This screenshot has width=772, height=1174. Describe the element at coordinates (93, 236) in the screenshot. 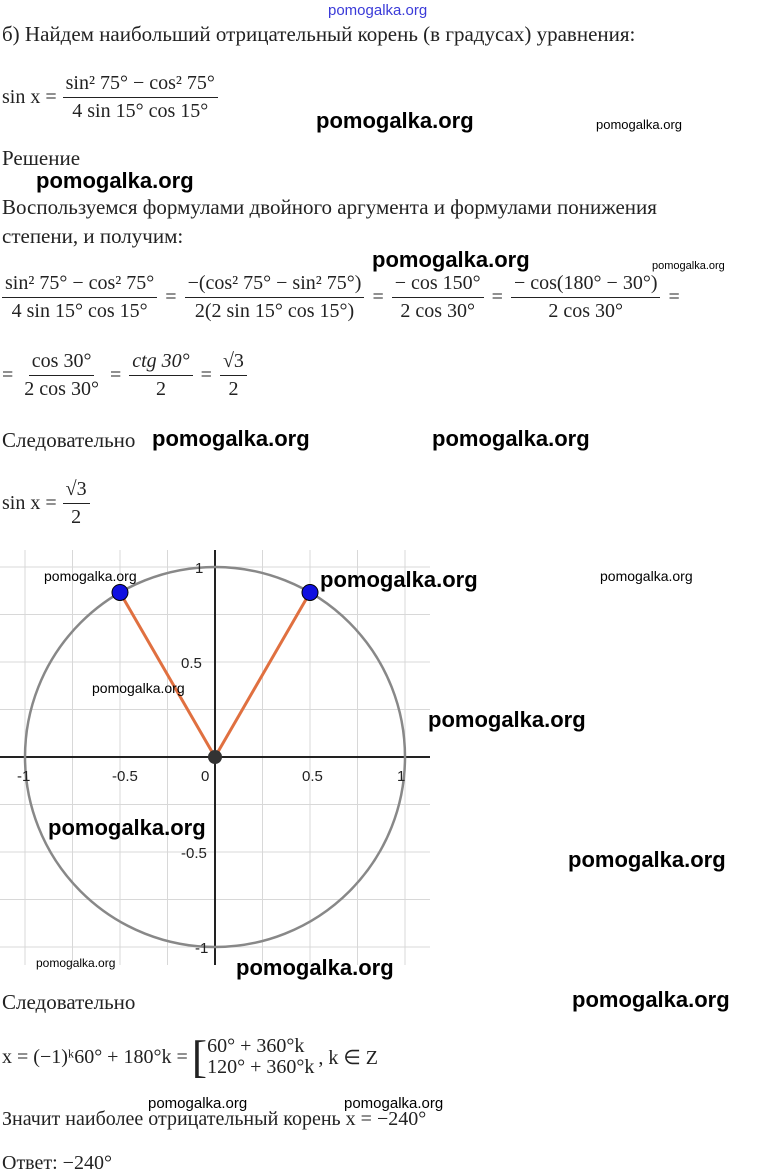

I see `explain-line-2: степени, и получим:` at that location.